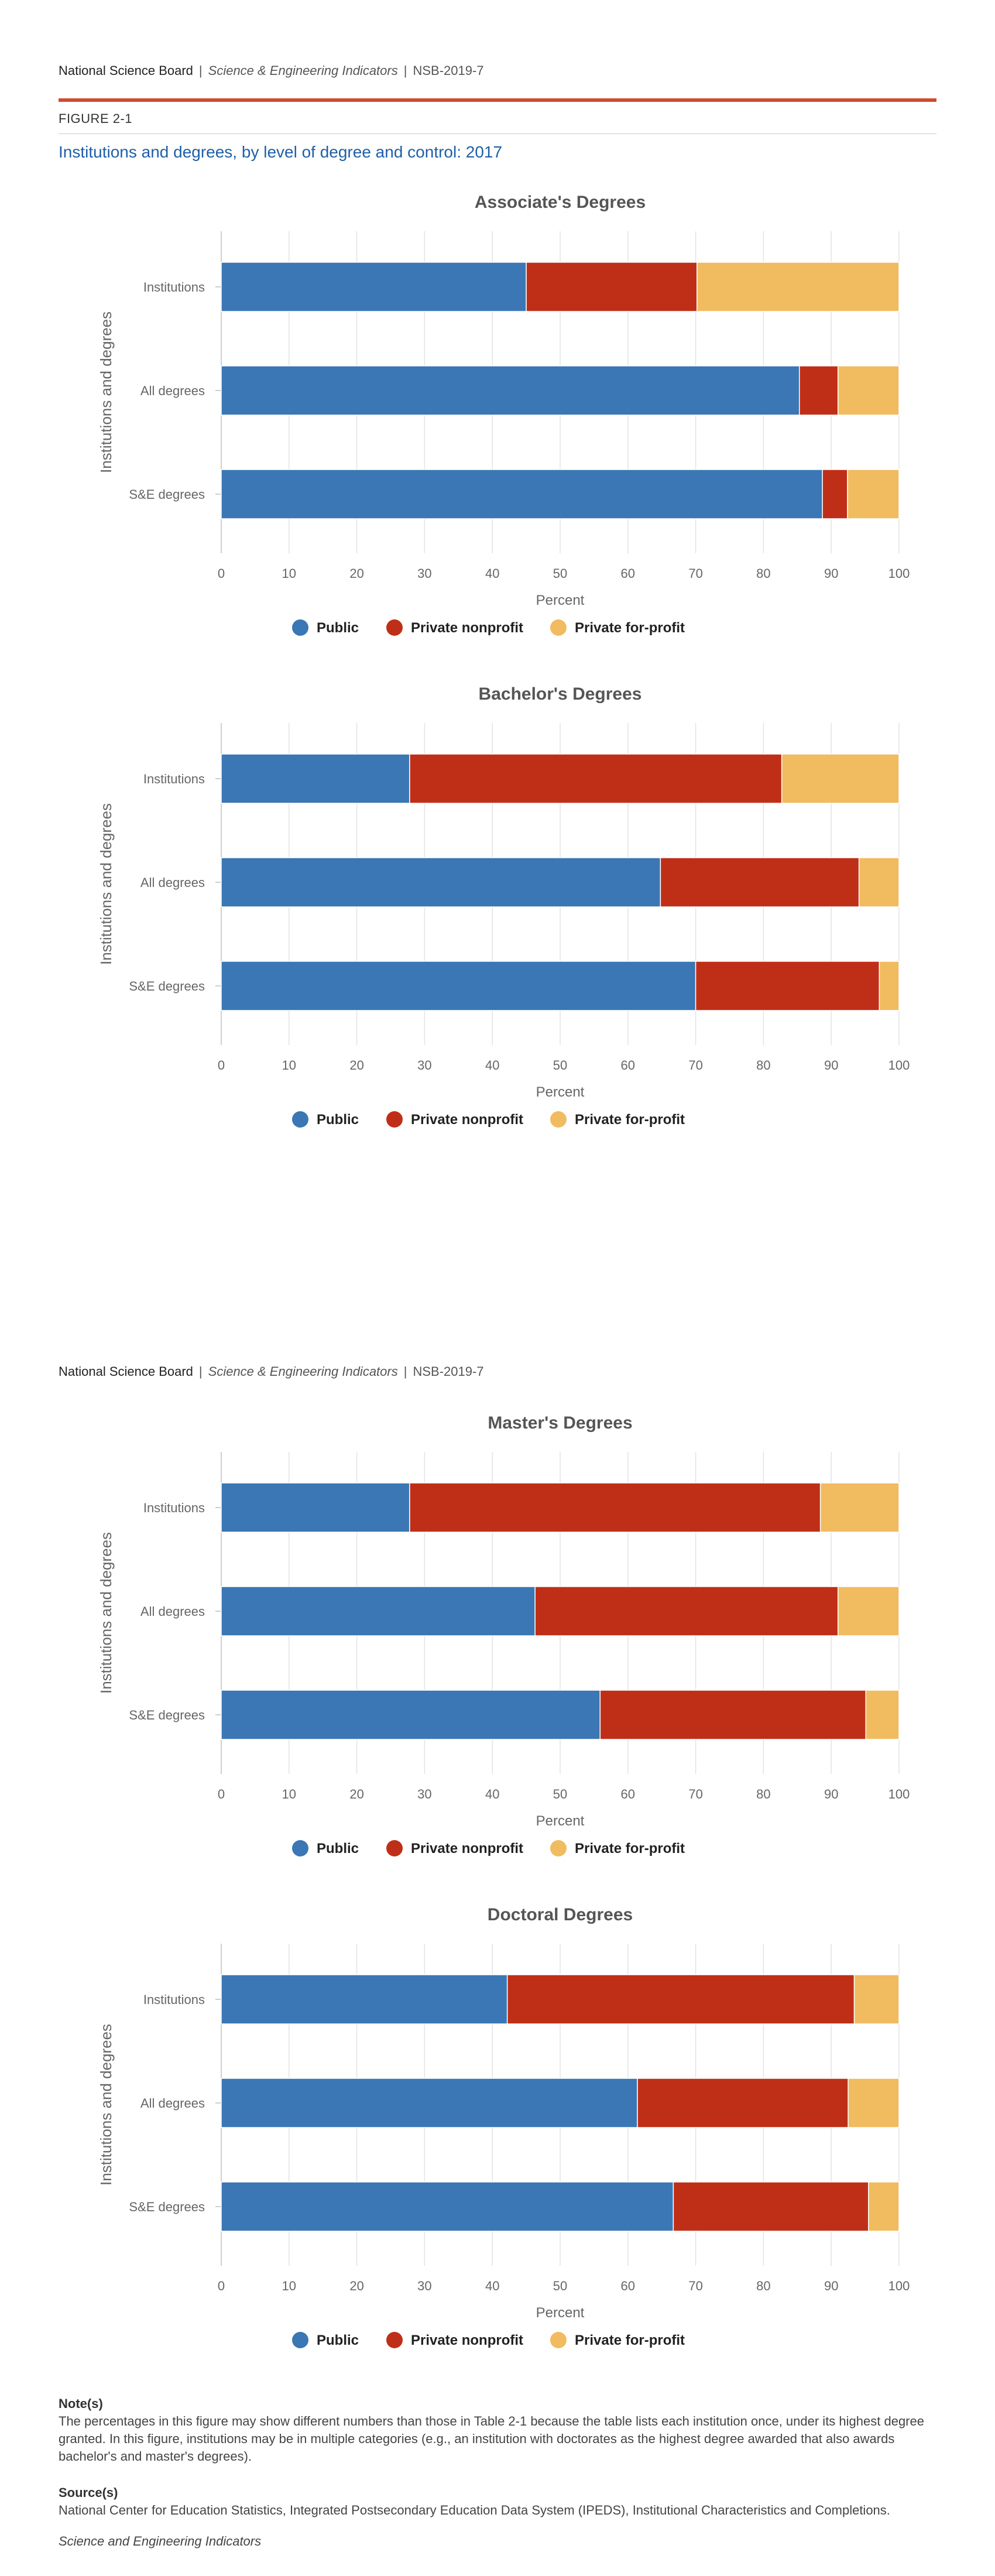 This screenshot has height=2576, width=995. Describe the element at coordinates (510, 390) in the screenshot. I see `bar-all-degrees-public` at that location.